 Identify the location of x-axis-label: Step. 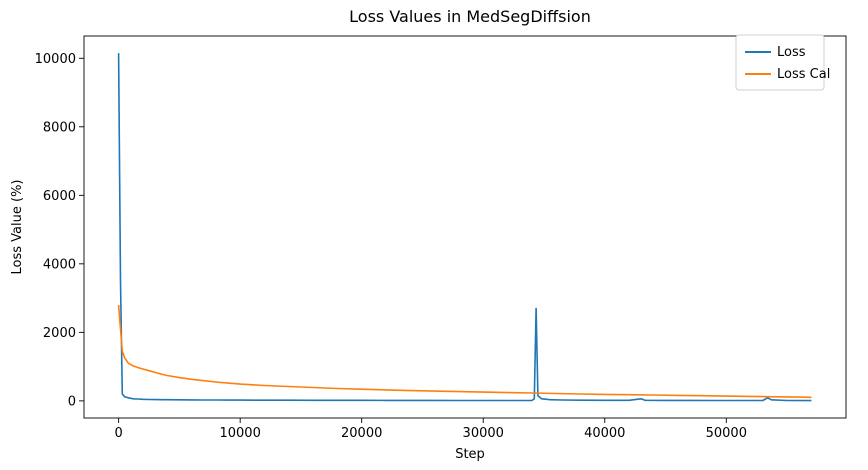
(470, 454).